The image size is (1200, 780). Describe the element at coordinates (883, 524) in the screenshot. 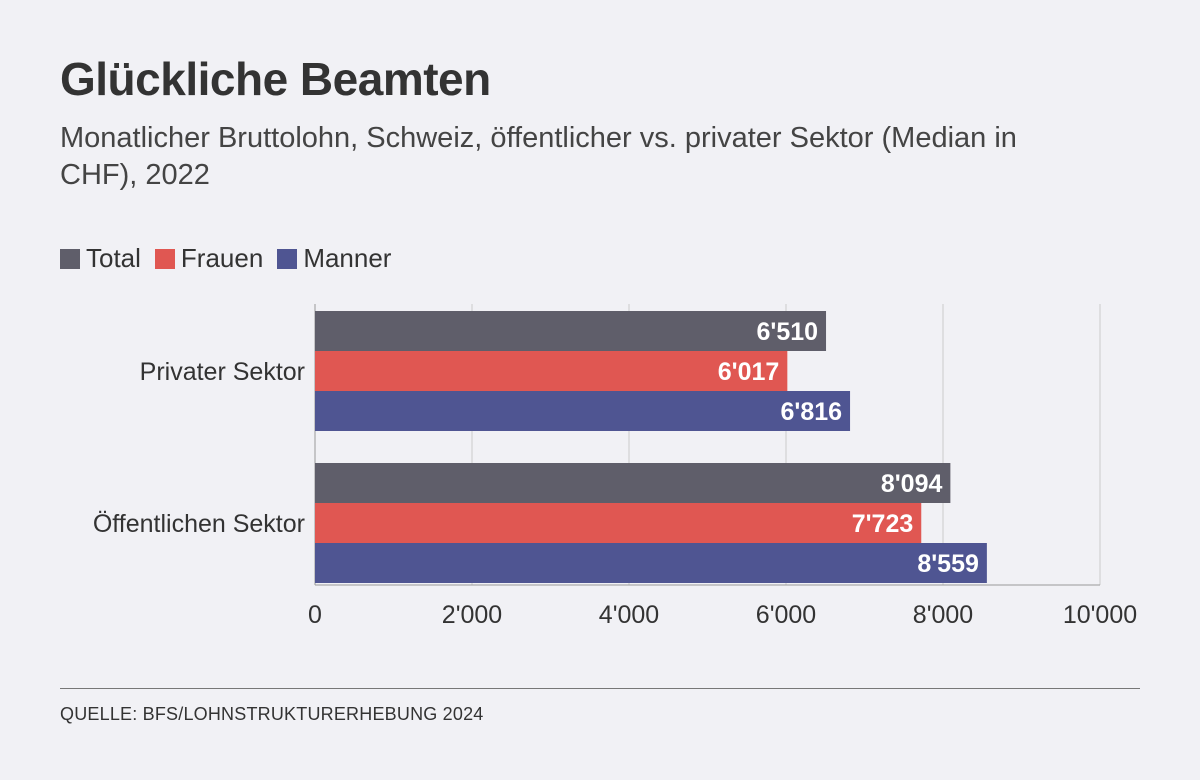

I see `data-label: 7'723` at that location.